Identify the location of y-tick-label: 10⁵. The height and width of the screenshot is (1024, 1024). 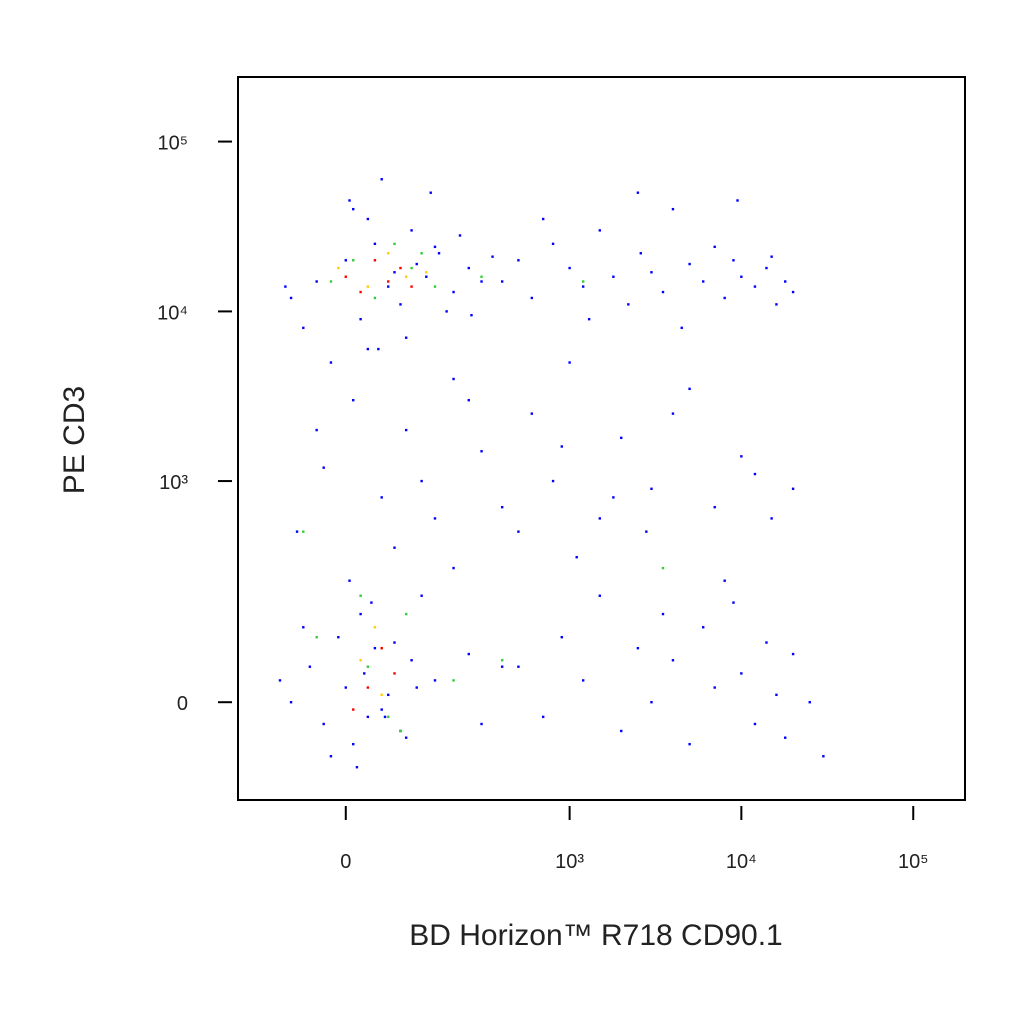
(172, 144).